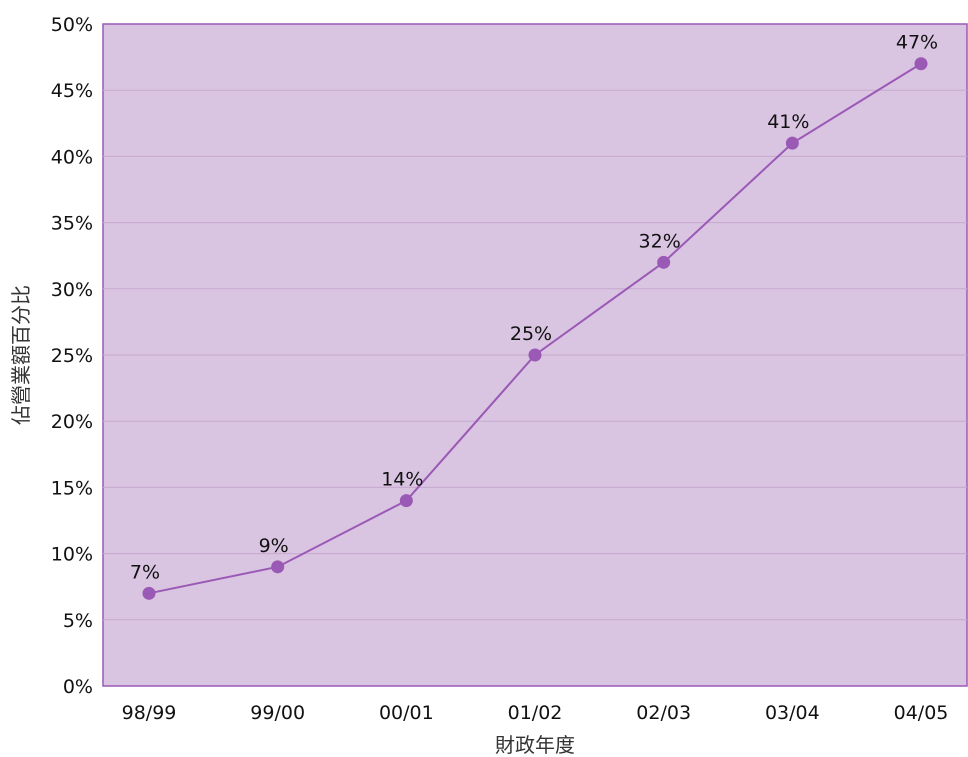  Describe the element at coordinates (72, 555) in the screenshot. I see `y-tick-label: 10%` at that location.